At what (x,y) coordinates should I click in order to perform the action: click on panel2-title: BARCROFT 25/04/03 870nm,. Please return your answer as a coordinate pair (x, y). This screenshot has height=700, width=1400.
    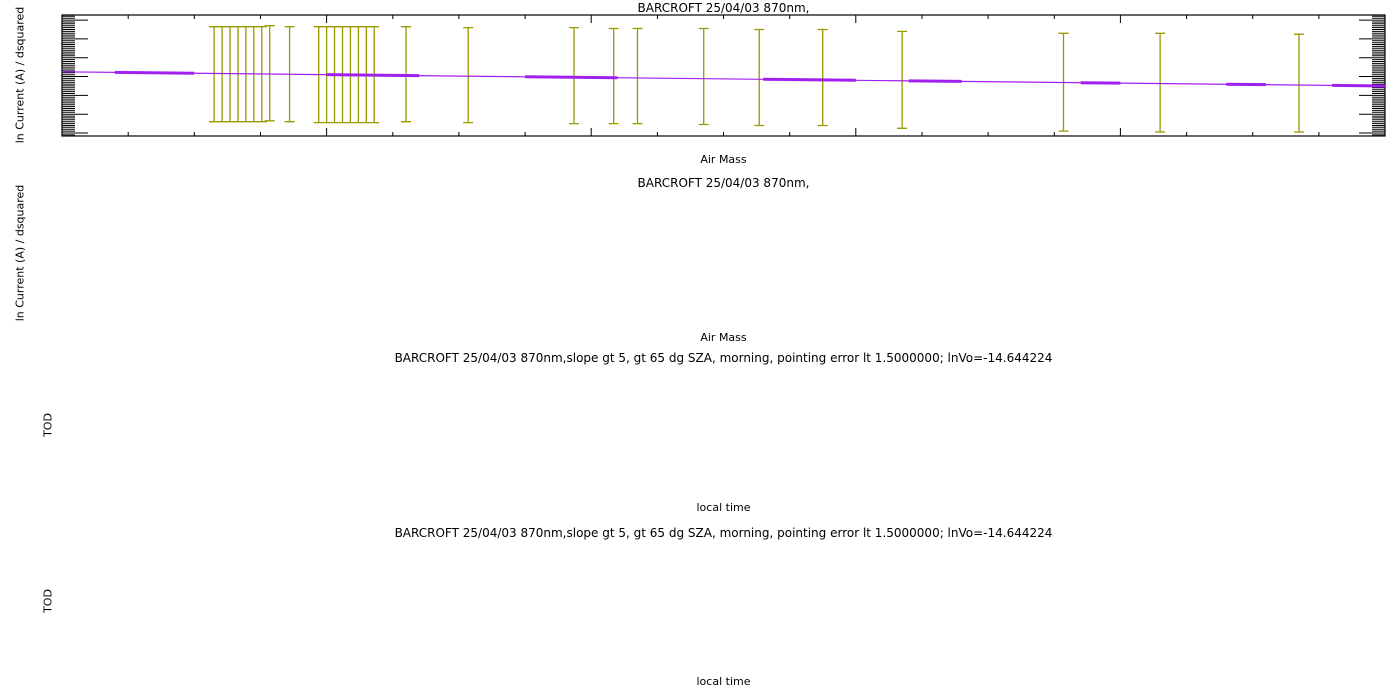
    Looking at the image, I should click on (723, 183).